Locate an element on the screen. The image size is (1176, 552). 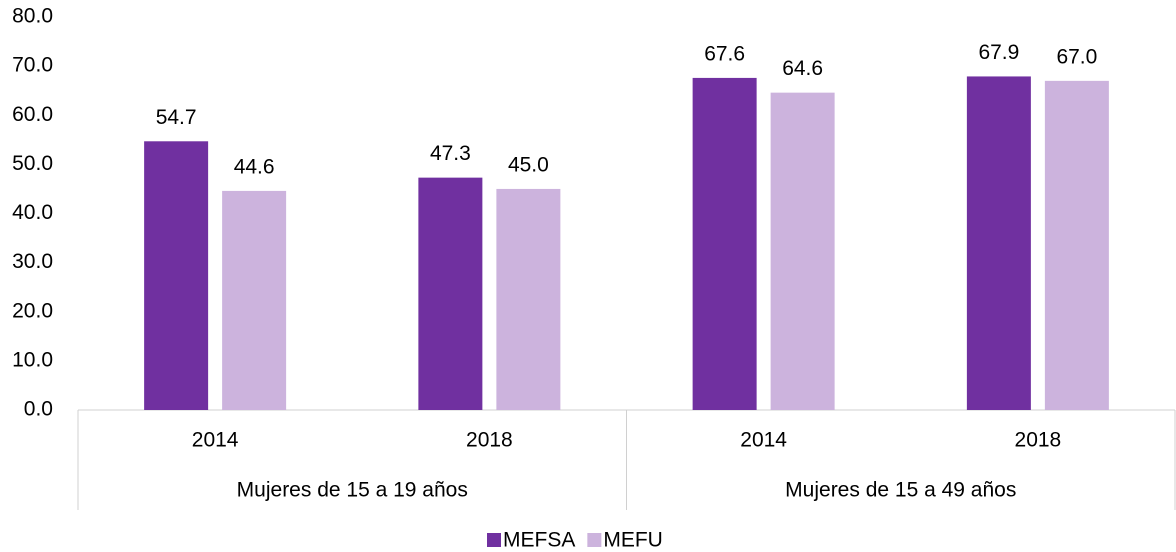
y-tick-label: 70.0 is located at coordinates (32, 65).